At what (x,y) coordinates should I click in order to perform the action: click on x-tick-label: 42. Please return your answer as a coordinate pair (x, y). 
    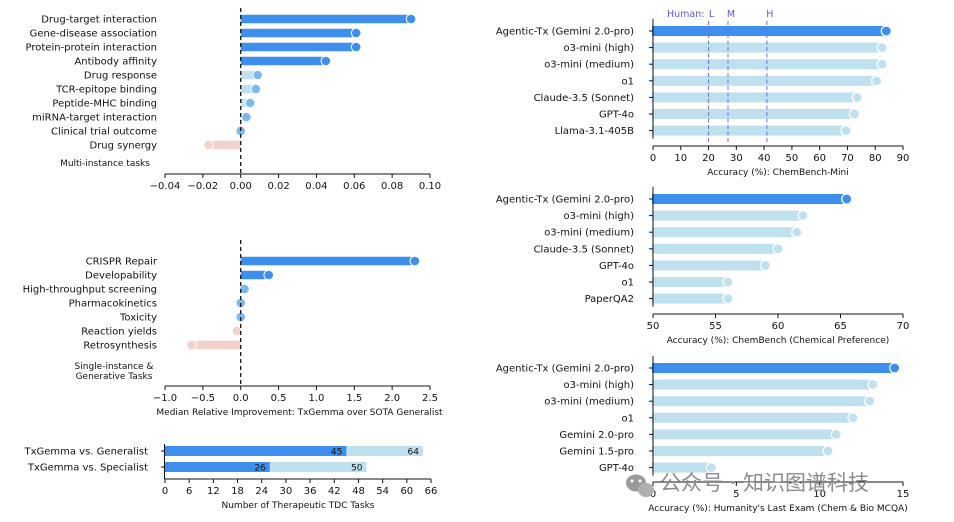
    Looking at the image, I should click on (334, 491).